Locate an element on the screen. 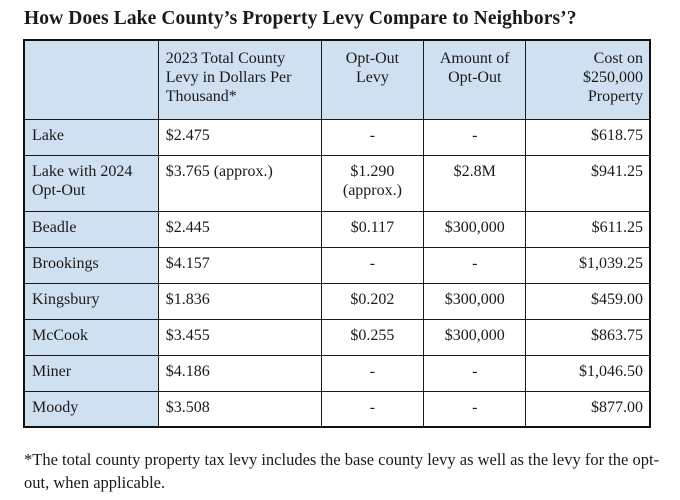  table-row: Moody $3.508 - - $877.00 is located at coordinates (337, 409).